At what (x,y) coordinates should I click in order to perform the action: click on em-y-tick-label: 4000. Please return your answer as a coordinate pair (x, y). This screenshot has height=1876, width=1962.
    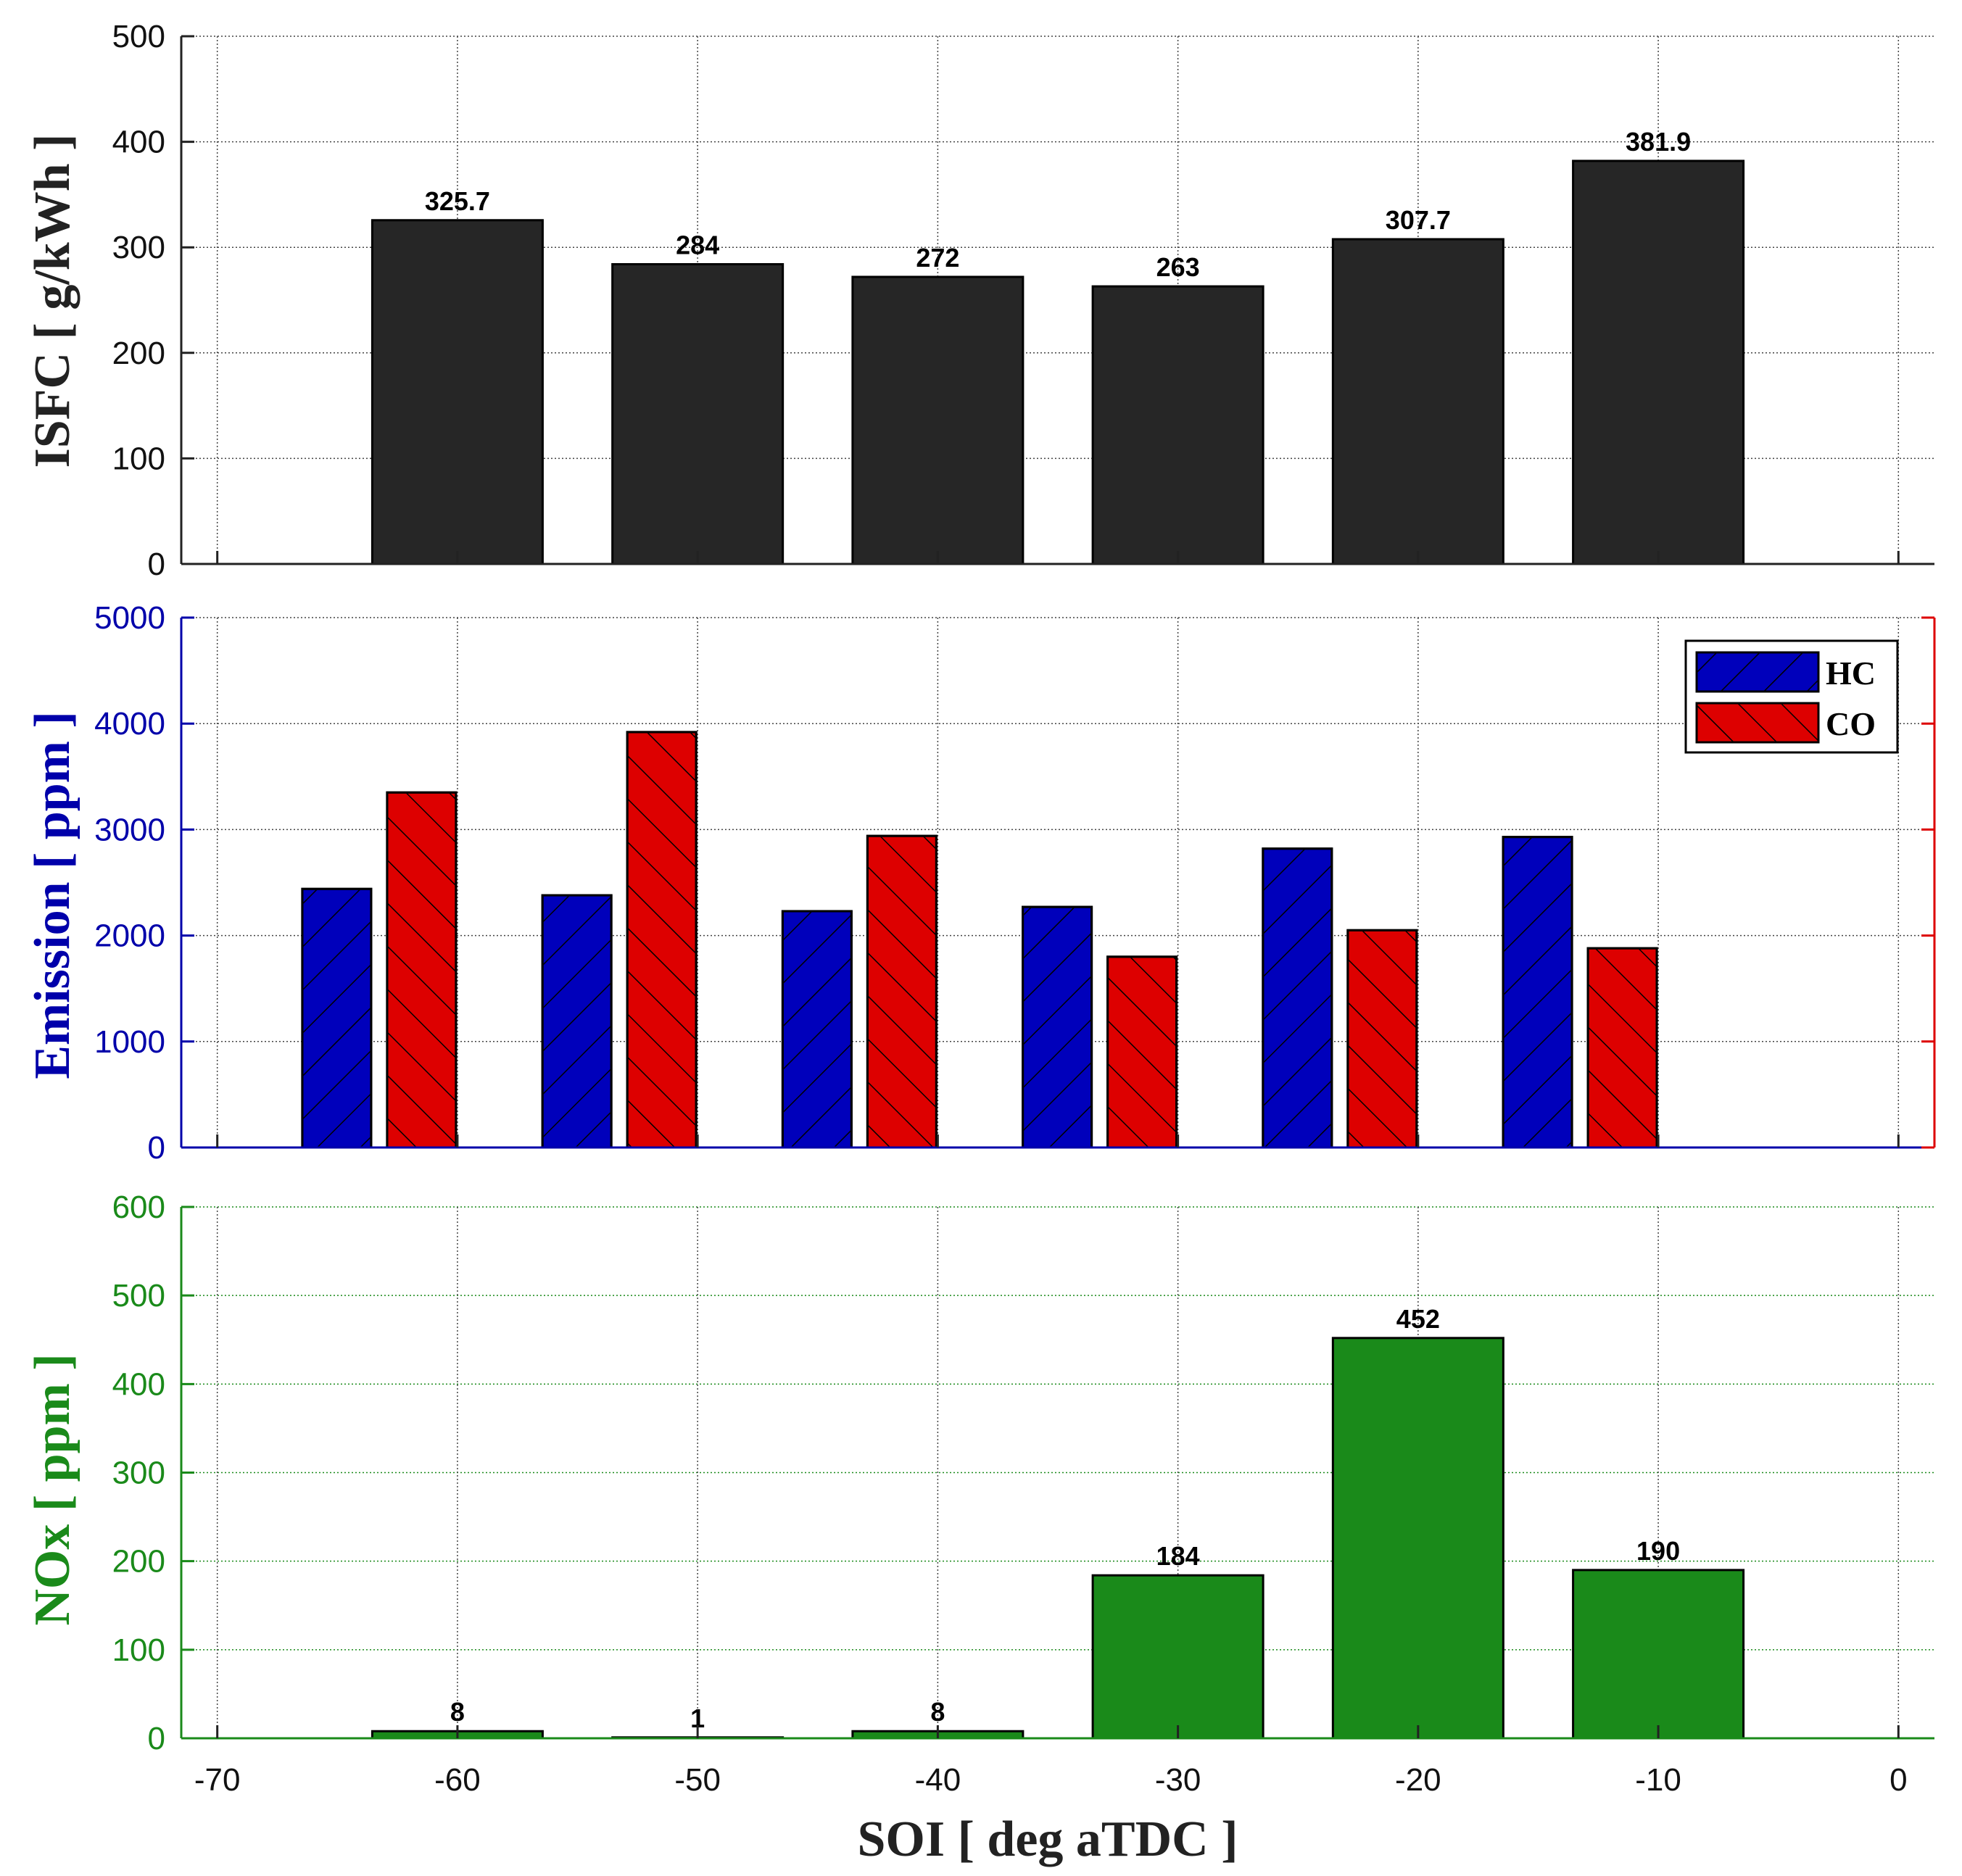
    Looking at the image, I should click on (129, 724).